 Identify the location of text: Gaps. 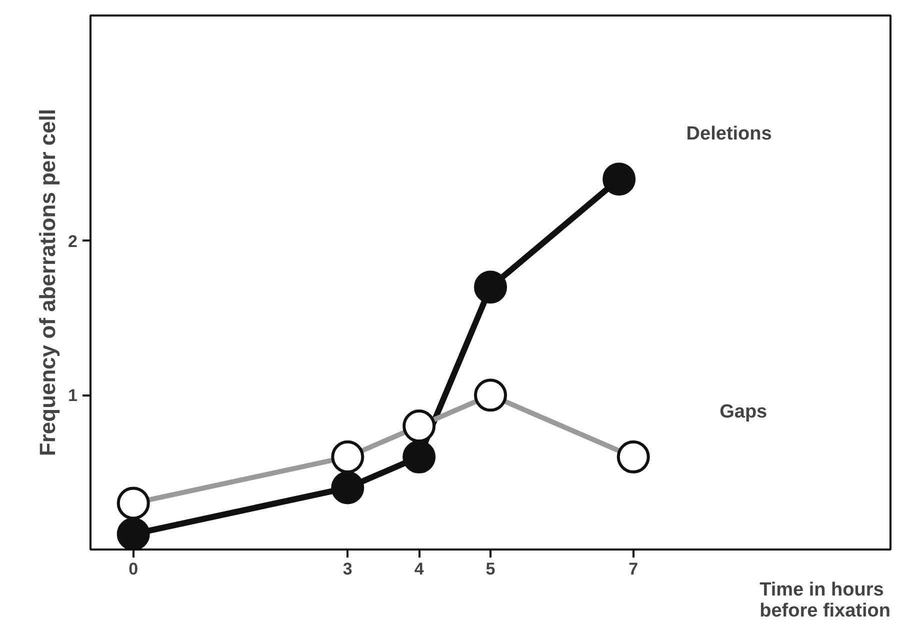
(744, 411).